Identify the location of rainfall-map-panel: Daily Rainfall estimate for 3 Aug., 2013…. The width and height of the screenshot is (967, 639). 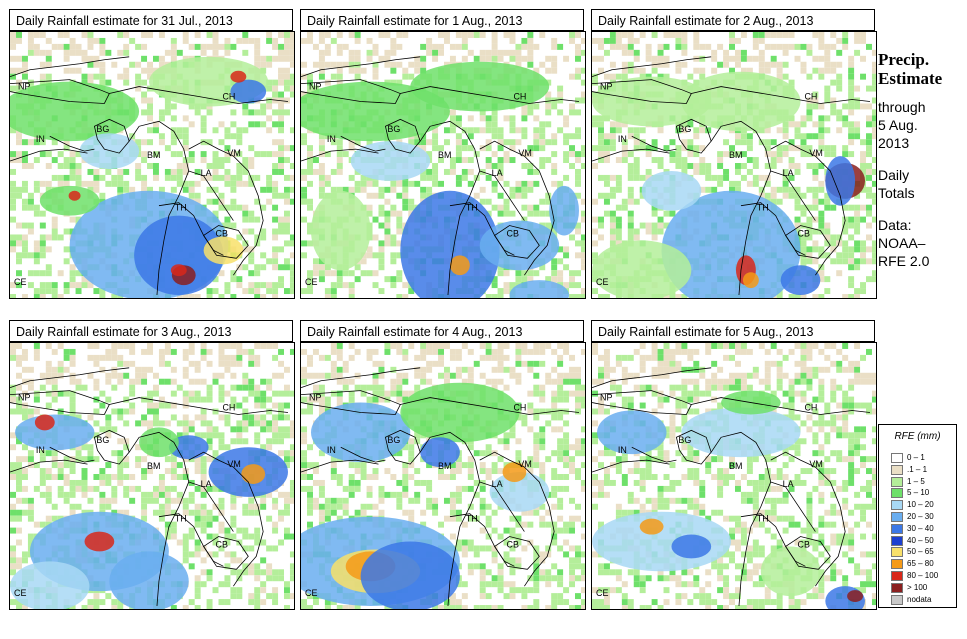
(152, 465).